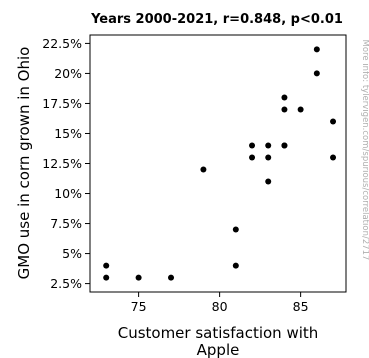  Describe the element at coordinates (62, 163) in the screenshot. I see `y-tick-label: 12.5%` at that location.